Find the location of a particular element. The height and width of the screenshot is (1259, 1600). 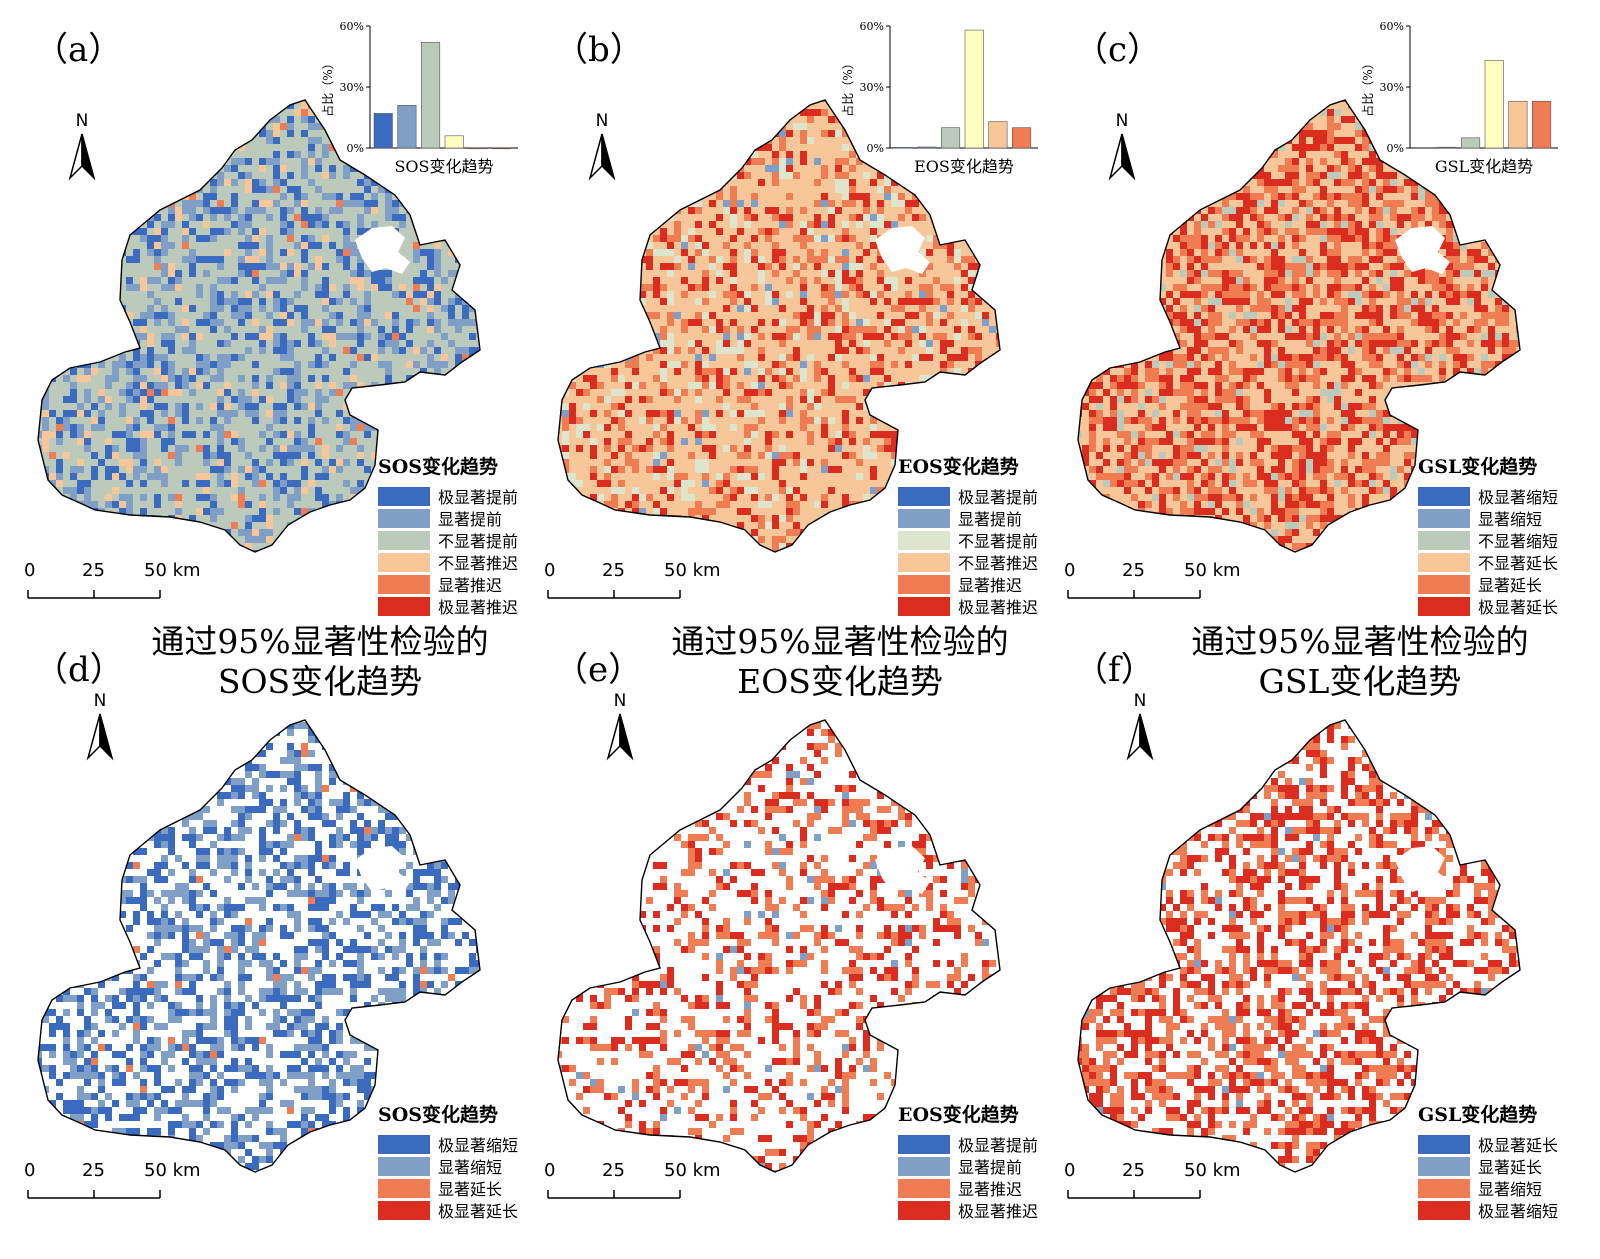

legend-item: 显著缩短 is located at coordinates (1488, 518).